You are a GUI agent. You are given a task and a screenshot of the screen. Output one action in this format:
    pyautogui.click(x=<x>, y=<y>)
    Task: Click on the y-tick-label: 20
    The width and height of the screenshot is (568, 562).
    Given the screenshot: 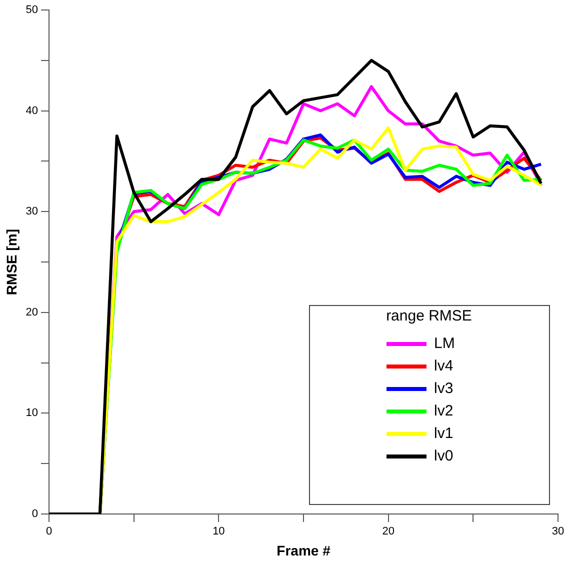 What is the action you would take?
    pyautogui.click(x=32, y=312)
    